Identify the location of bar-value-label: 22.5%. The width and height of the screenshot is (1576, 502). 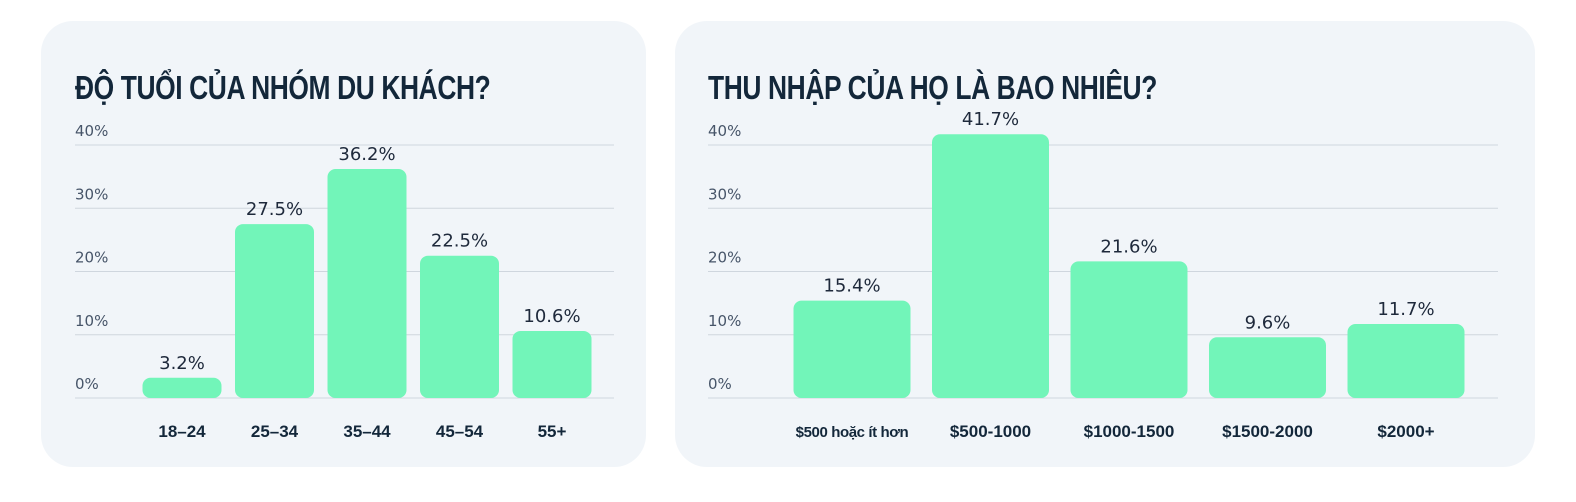
(459, 241).